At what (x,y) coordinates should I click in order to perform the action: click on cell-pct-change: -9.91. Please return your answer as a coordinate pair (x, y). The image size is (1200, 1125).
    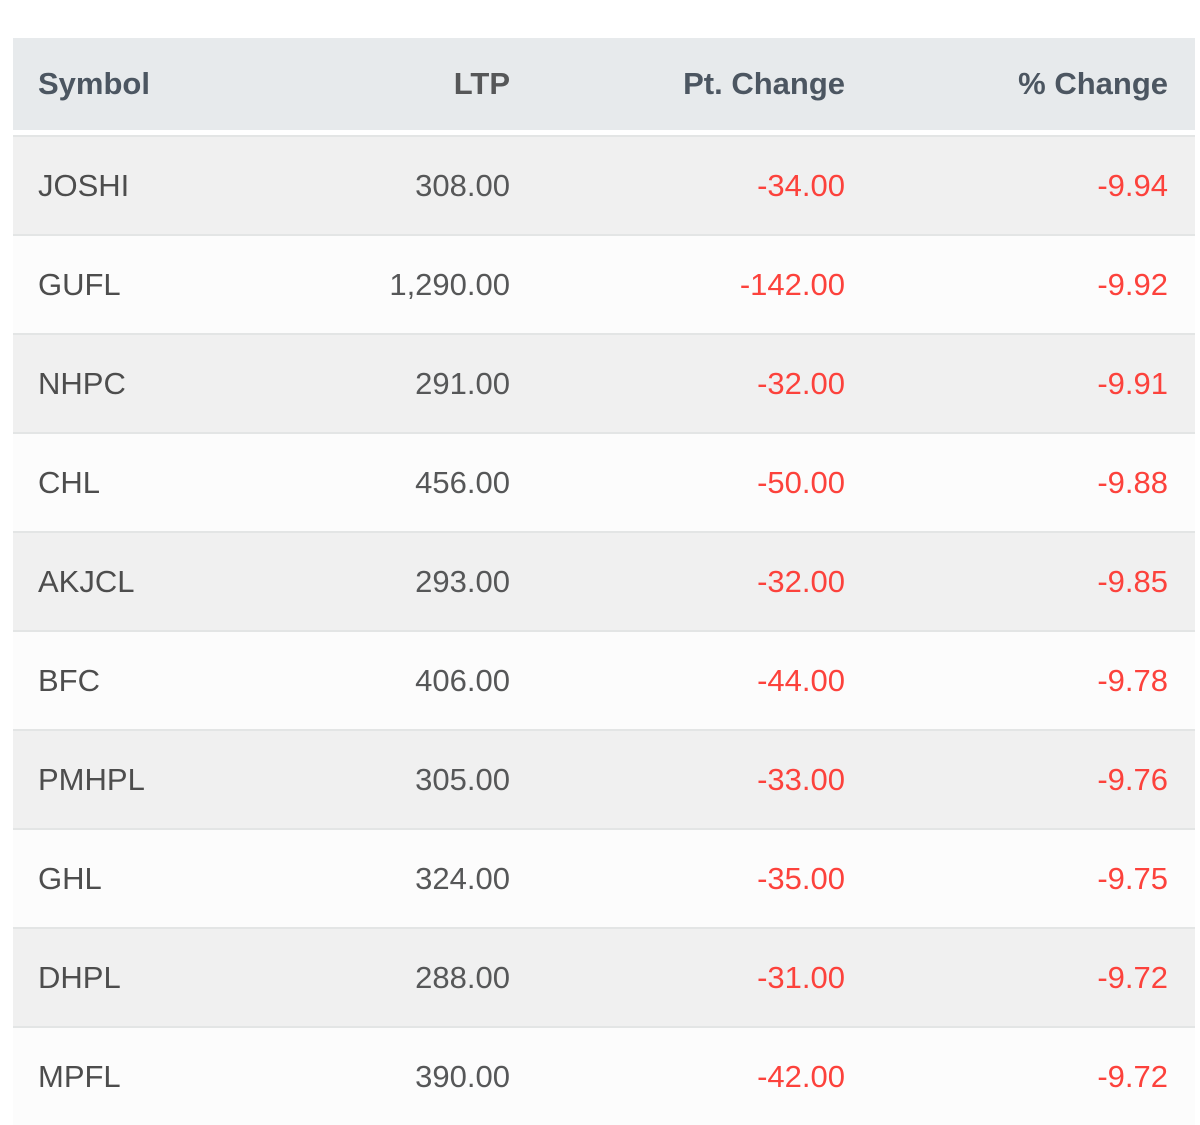
    Looking at the image, I should click on (1132, 383).